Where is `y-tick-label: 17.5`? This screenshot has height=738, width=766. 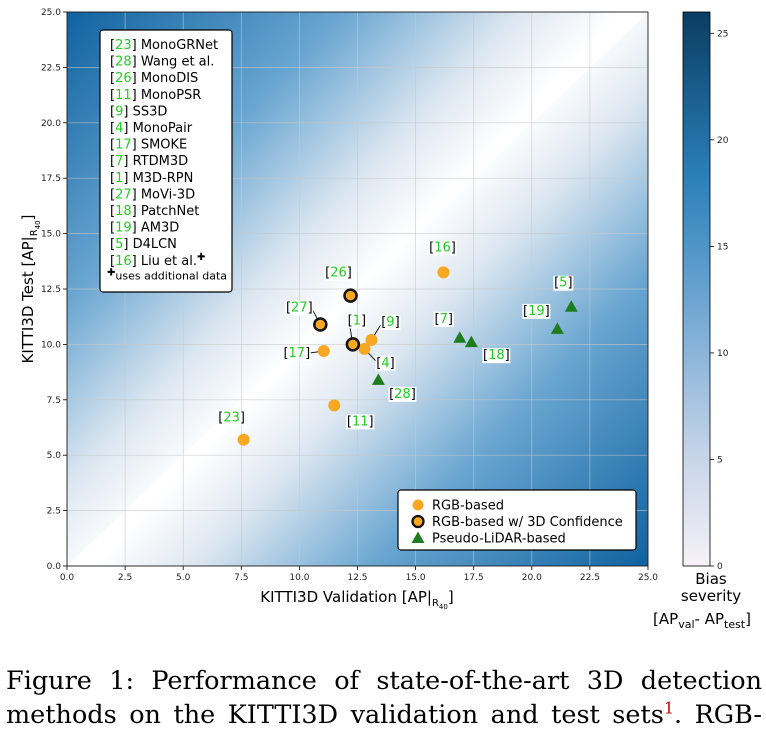
y-tick-label: 17.5 is located at coordinates (51, 179).